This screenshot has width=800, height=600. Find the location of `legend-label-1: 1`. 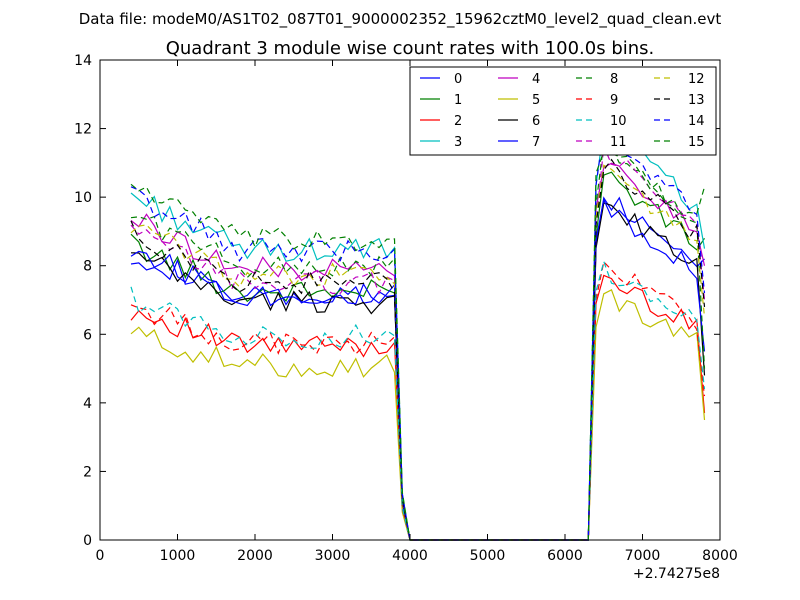

legend-label-1: 1 is located at coordinates (458, 100).